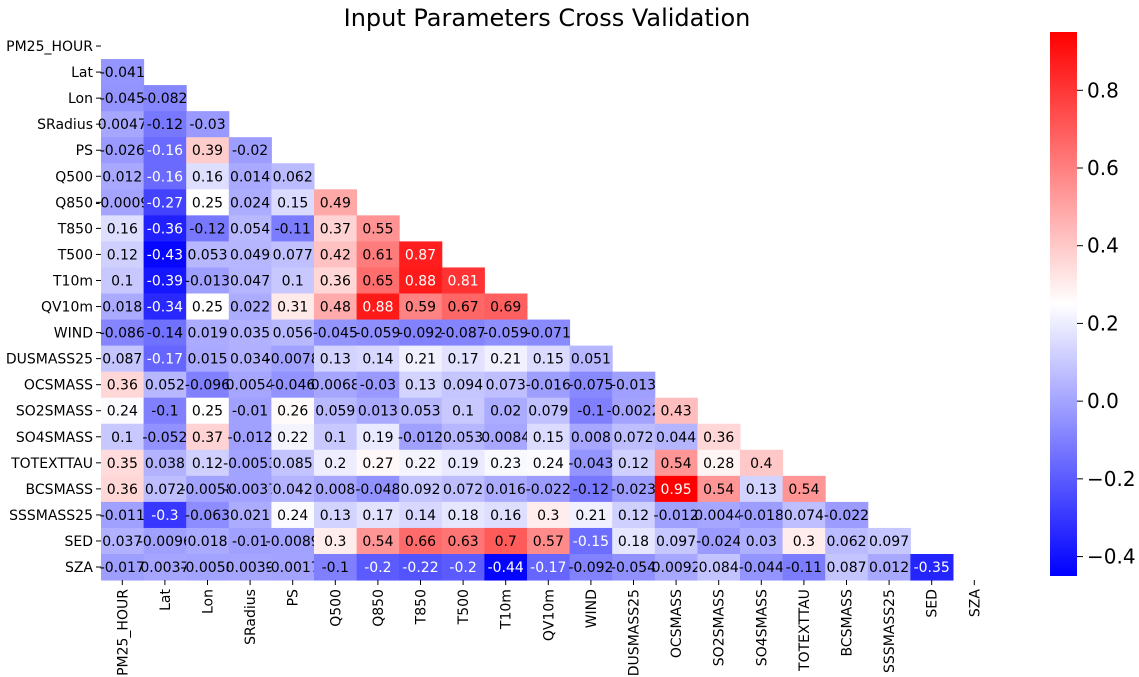 Image resolution: width=1139 pixels, height=677 pixels. I want to click on colorbar-tick-label: 0.6, so click(1103, 168).